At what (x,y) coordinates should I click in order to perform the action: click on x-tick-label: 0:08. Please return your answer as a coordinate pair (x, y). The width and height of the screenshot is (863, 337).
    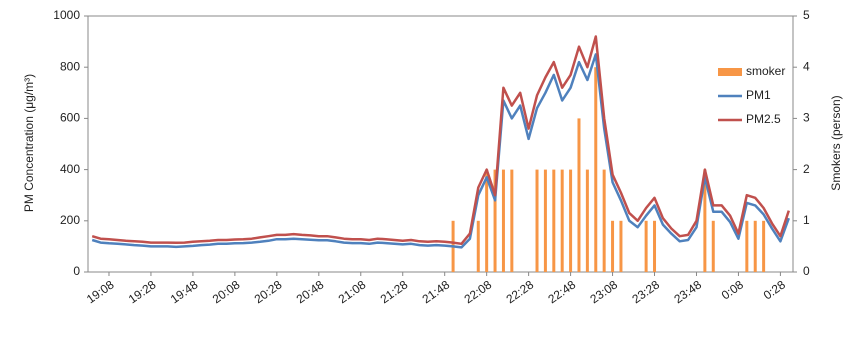
    Looking at the image, I should click on (732, 289).